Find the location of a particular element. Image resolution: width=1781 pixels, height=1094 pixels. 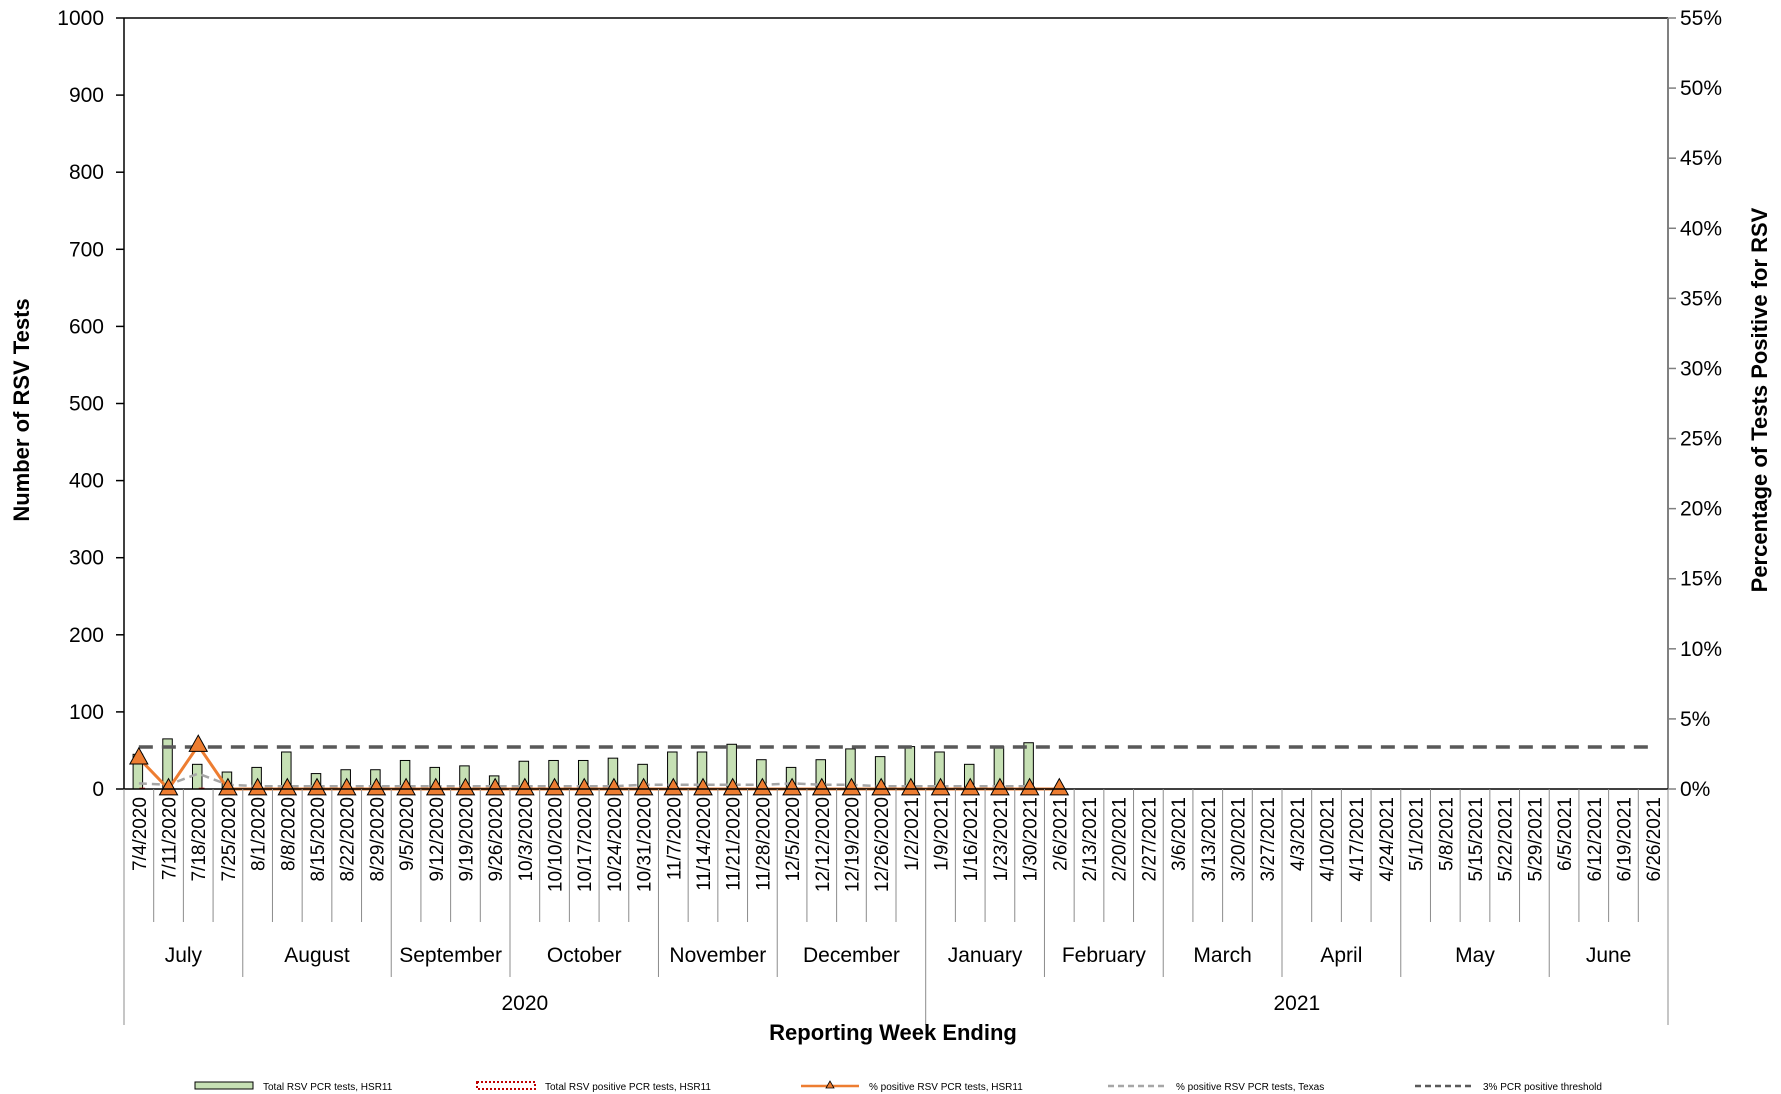

y2-tick-label: 10% is located at coordinates (1701, 649).